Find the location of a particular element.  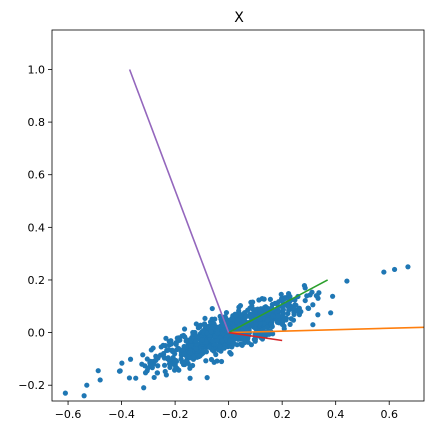

x-tick-label: −0.2 is located at coordinates (175, 414).